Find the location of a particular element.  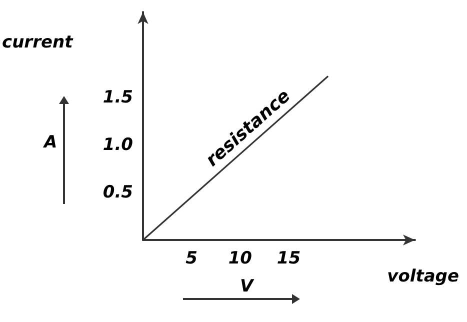

y-tick-label: 1.0 is located at coordinates (118, 145).